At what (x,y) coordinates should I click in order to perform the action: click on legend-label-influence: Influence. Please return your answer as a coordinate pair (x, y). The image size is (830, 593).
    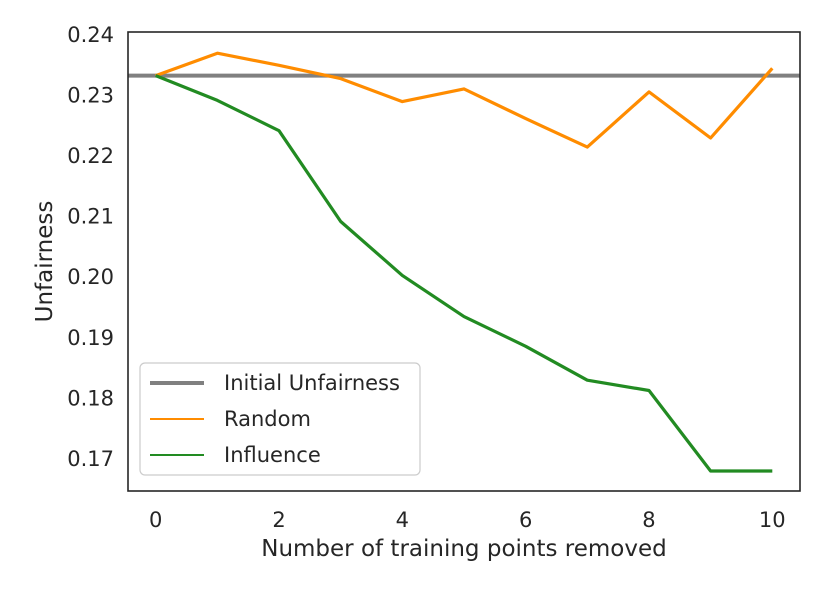
    Looking at the image, I should click on (272, 455).